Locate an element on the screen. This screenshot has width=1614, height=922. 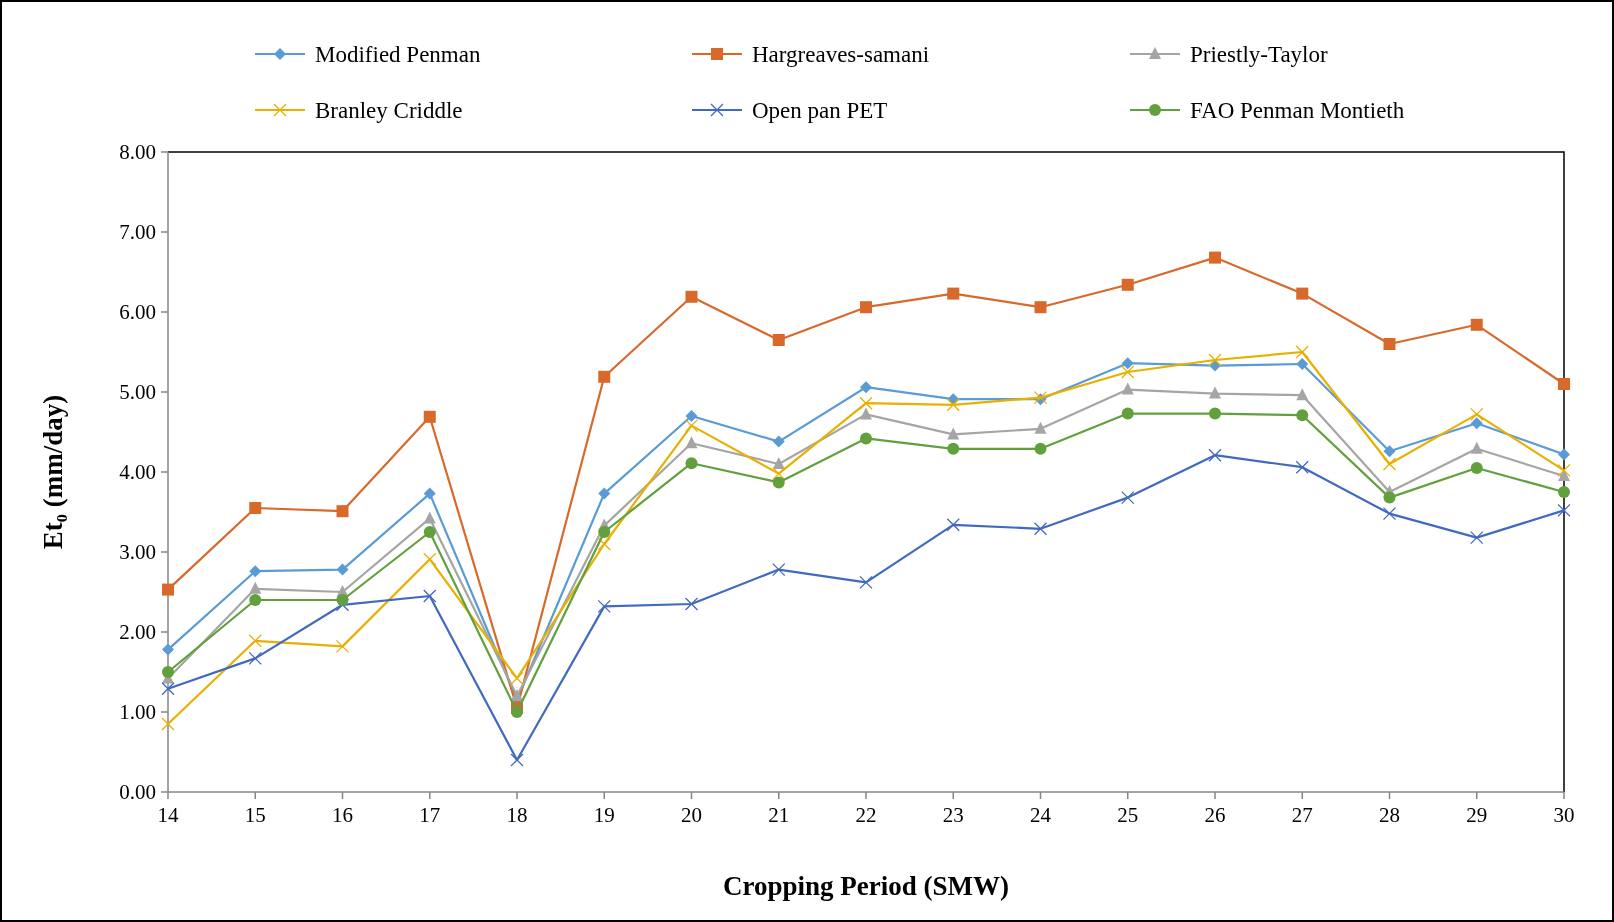
x-tick-label: 22 is located at coordinates (866, 815).